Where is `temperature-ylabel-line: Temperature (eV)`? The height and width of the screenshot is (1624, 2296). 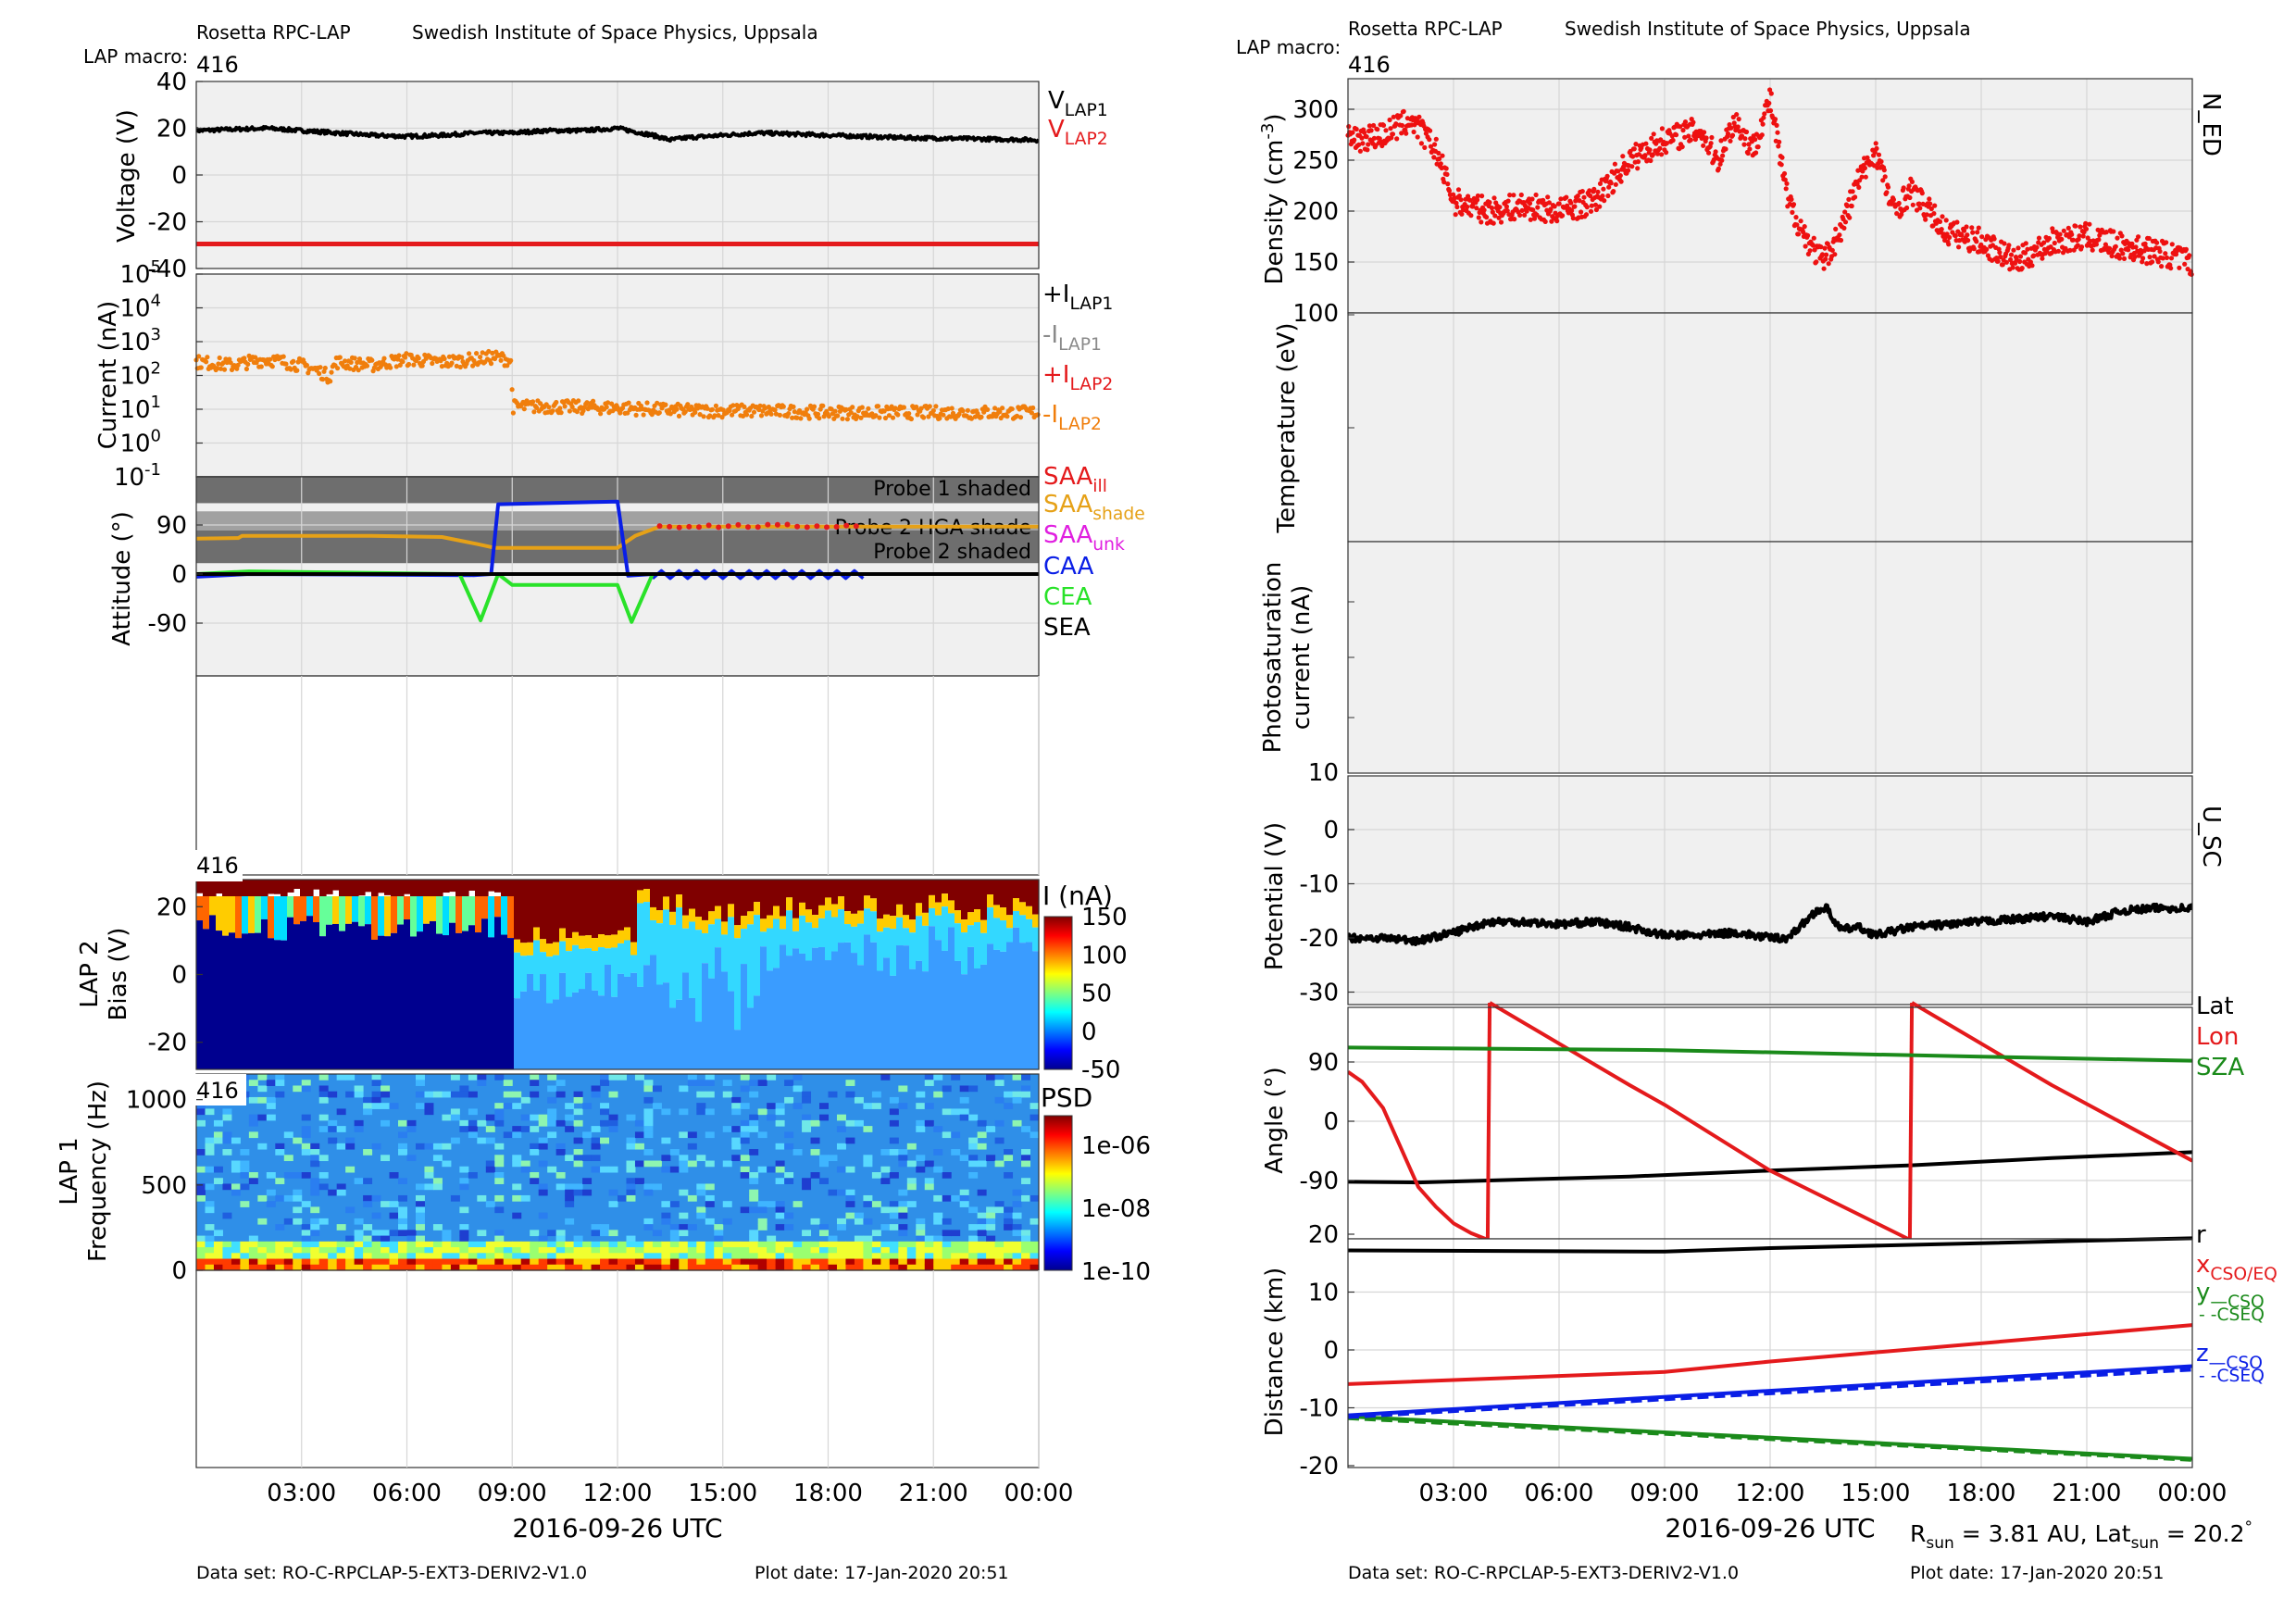 temperature-ylabel-line: Temperature (eV) is located at coordinates (1287, 427).